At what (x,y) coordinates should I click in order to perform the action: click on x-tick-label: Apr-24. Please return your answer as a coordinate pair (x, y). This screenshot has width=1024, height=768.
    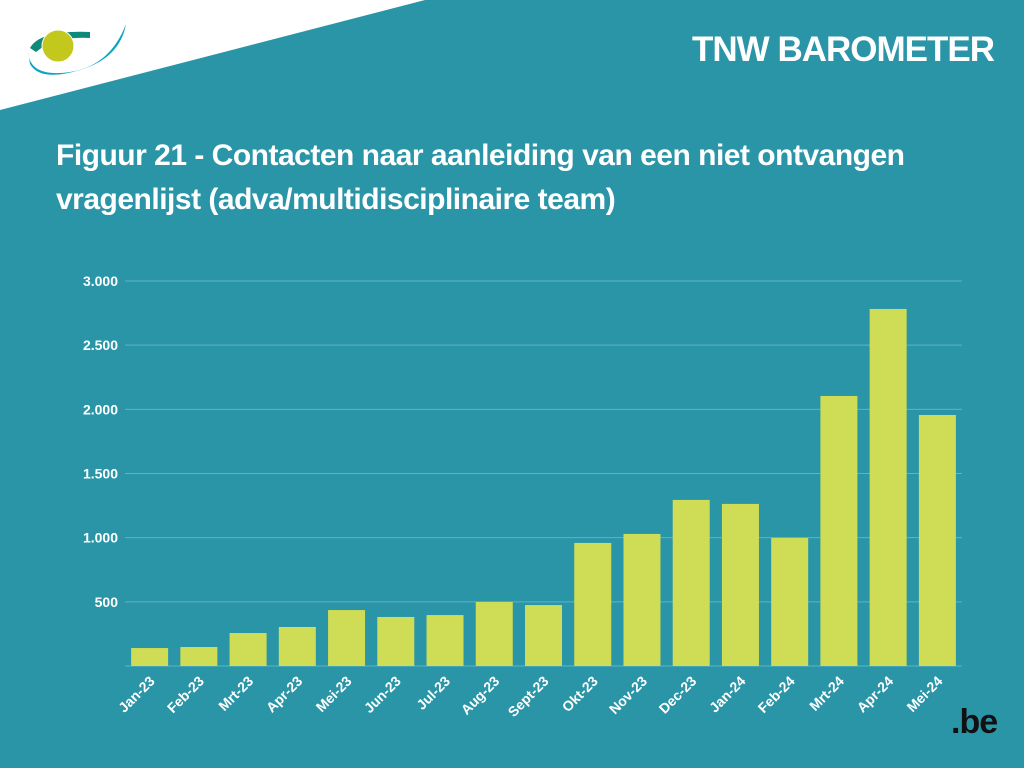
    Looking at the image, I should click on (875, 694).